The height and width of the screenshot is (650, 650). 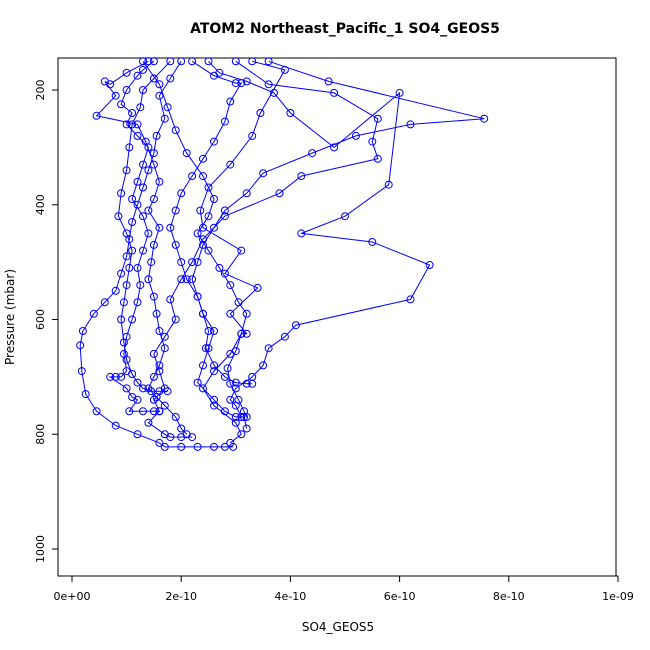 I want to click on x-tick-label: 8e-10, so click(x=509, y=596).